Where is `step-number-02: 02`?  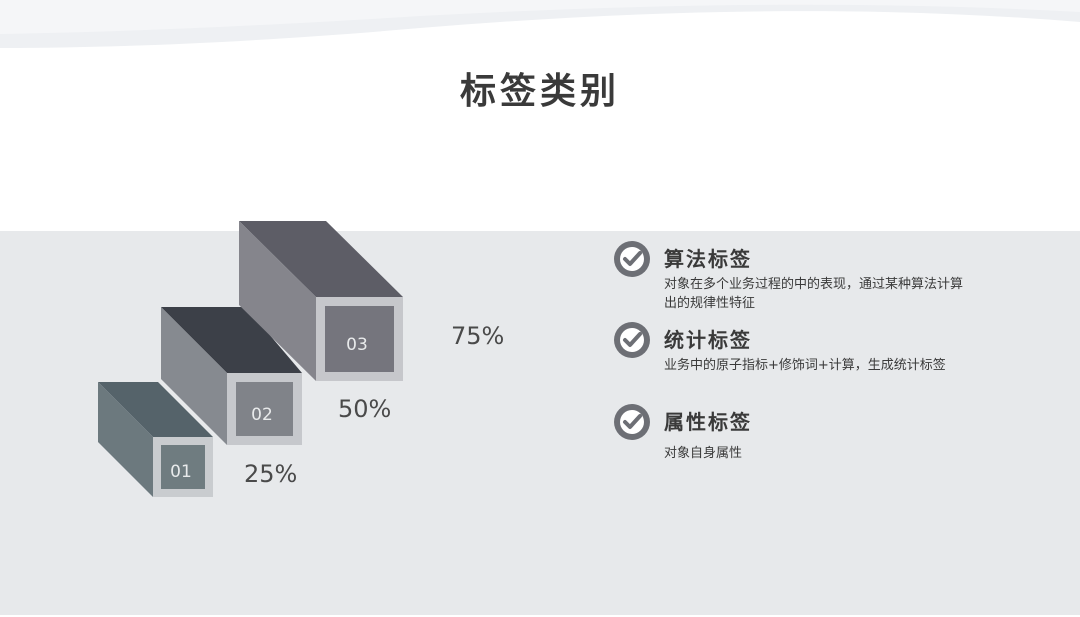
step-number-02: 02 is located at coordinates (262, 415).